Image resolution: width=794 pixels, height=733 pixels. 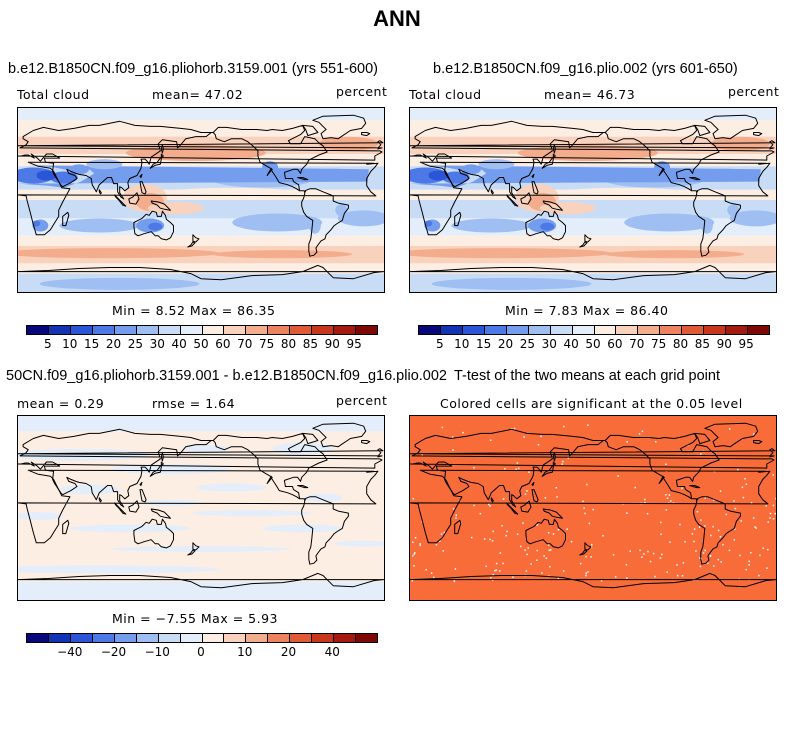 I want to click on colorbar-tick-label: 15, so click(x=91, y=344).